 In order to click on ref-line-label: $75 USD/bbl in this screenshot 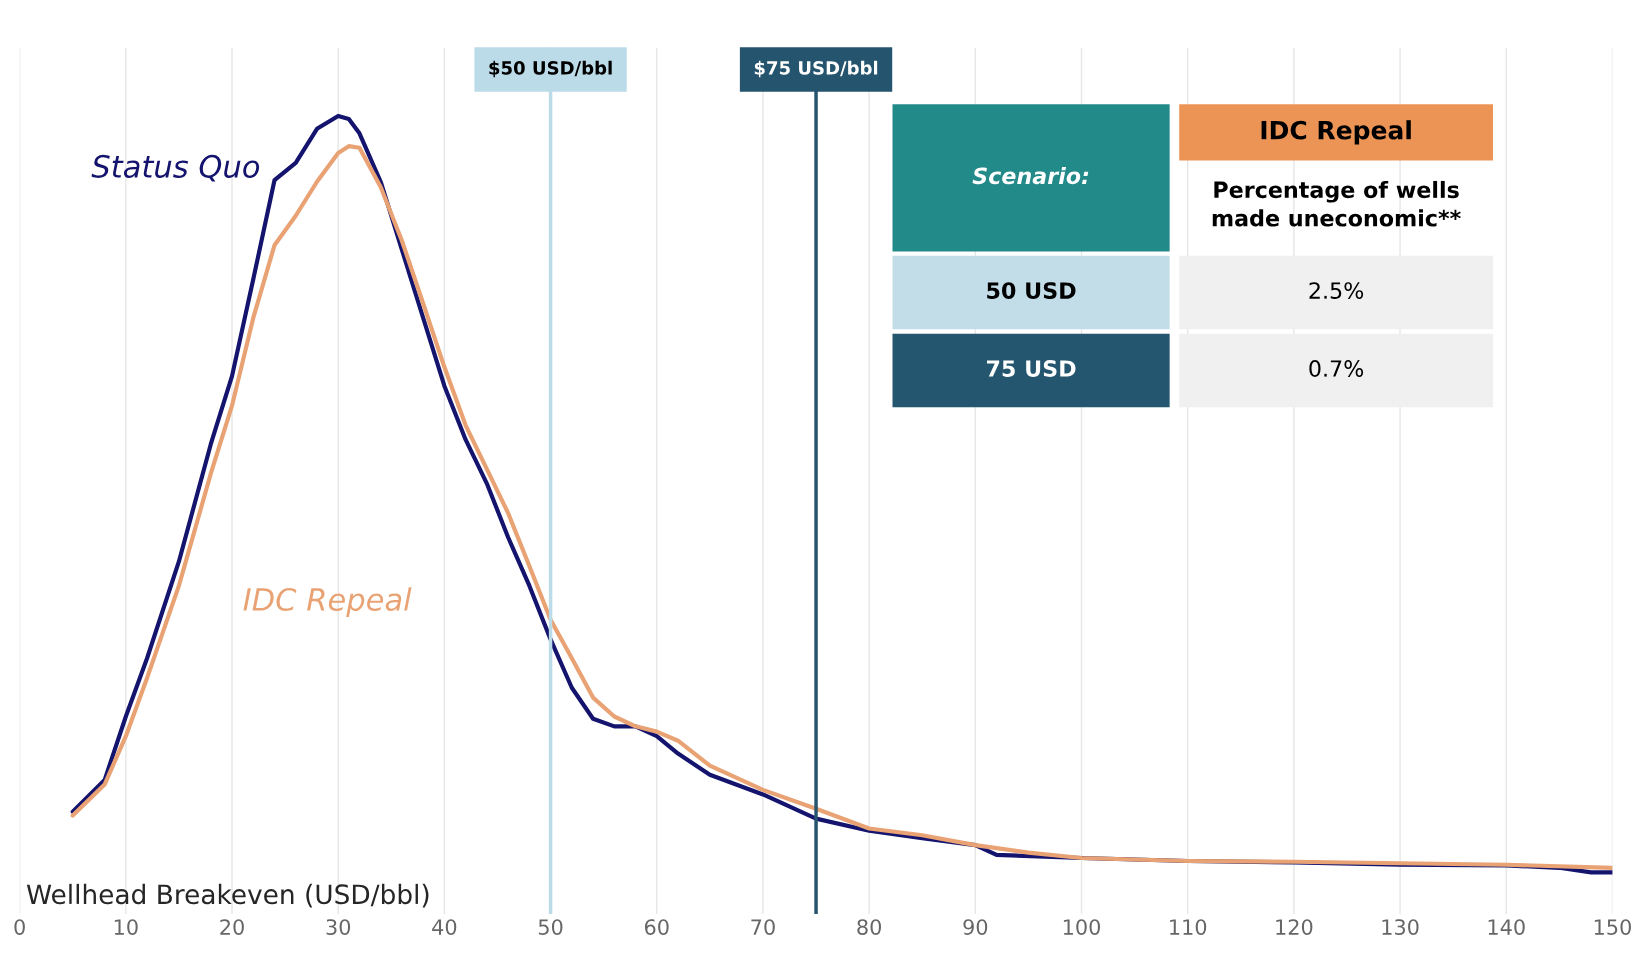, I will do `click(816, 69)`.